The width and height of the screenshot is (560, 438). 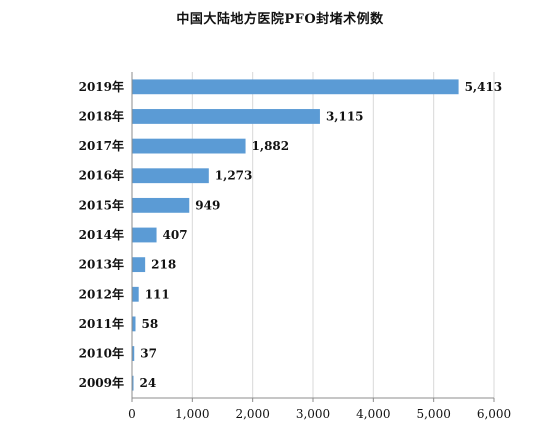 What do you see at coordinates (170, 176) in the screenshot?
I see `bar-2016年` at bounding box center [170, 176].